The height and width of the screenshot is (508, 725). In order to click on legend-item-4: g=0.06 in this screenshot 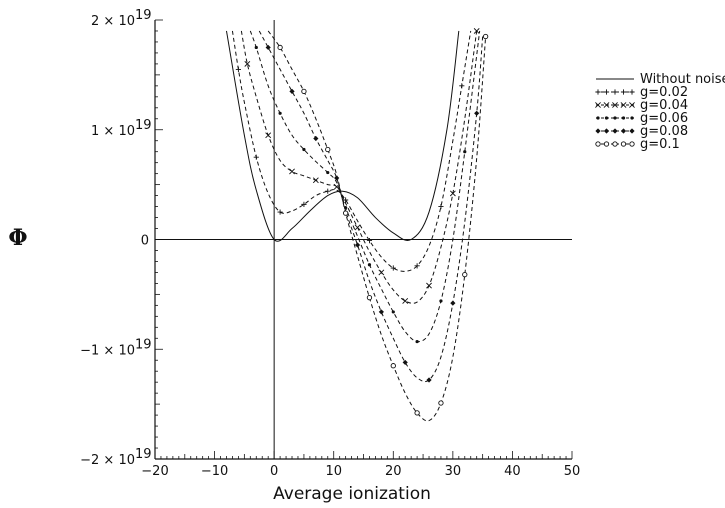, I will do `click(642, 118)`.